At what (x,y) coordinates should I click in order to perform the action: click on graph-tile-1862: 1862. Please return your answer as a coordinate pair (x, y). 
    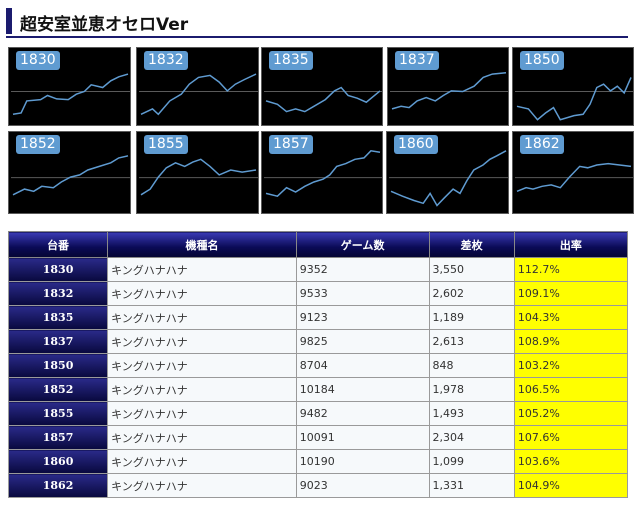
    Looking at the image, I should click on (573, 172).